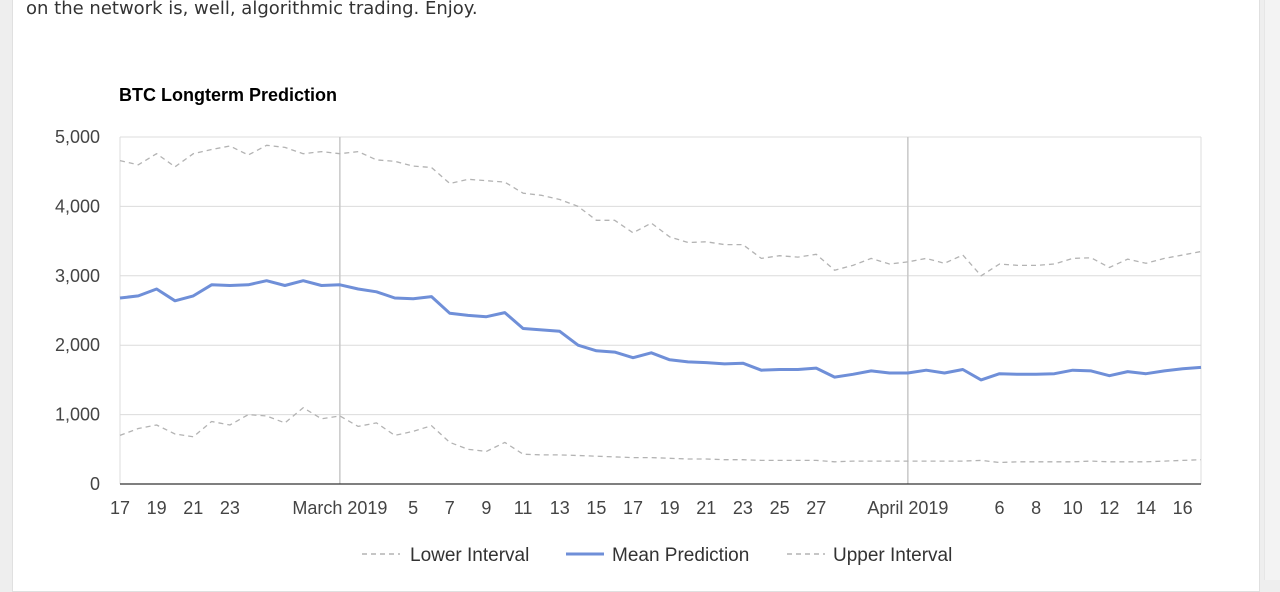  What do you see at coordinates (1073, 508) in the screenshot?
I see `x-tick-label: 10` at bounding box center [1073, 508].